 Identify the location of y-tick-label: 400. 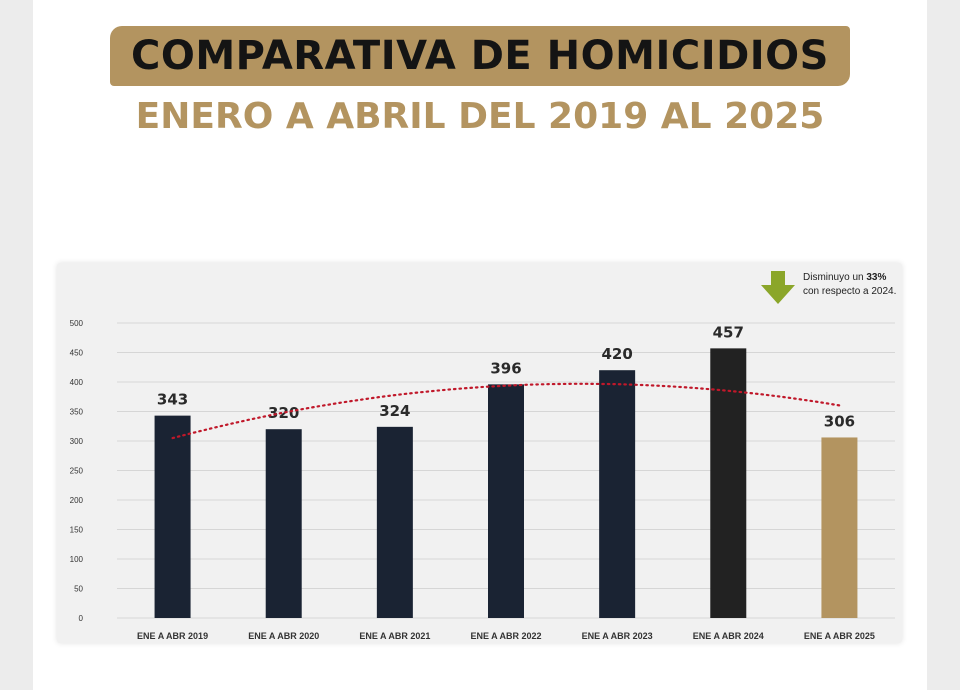
(77, 382).